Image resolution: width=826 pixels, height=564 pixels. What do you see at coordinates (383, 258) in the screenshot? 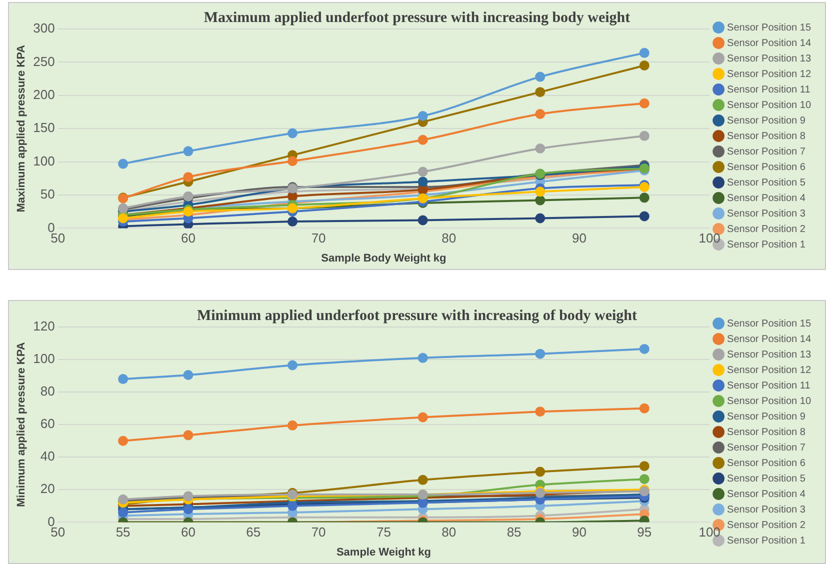
I see `x-axis-title: Sample Body Weight kg` at bounding box center [383, 258].